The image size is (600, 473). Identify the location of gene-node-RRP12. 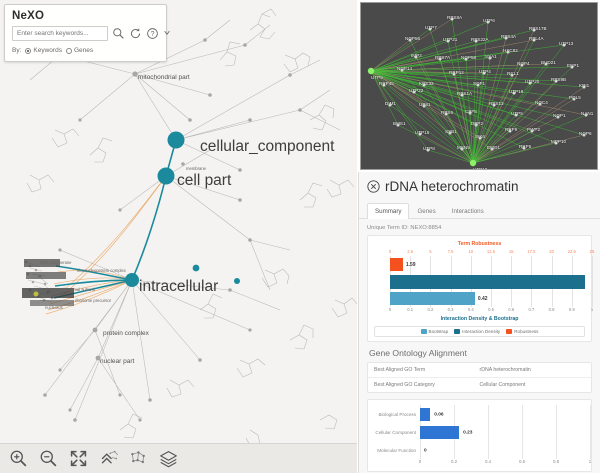
(454, 74).